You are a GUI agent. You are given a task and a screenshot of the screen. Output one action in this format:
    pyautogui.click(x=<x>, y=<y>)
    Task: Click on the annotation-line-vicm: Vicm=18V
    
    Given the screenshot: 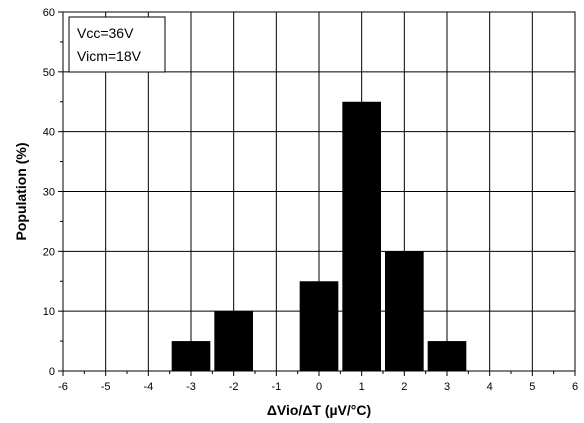 What is the action you would take?
    pyautogui.click(x=109, y=56)
    